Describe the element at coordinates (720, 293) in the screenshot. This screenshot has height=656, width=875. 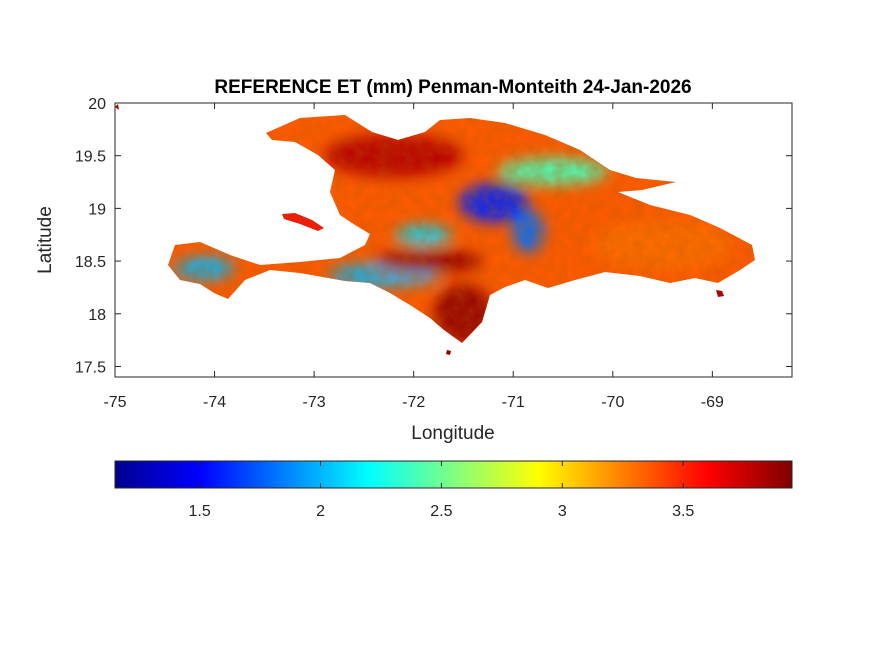
I see `saona-island` at that location.